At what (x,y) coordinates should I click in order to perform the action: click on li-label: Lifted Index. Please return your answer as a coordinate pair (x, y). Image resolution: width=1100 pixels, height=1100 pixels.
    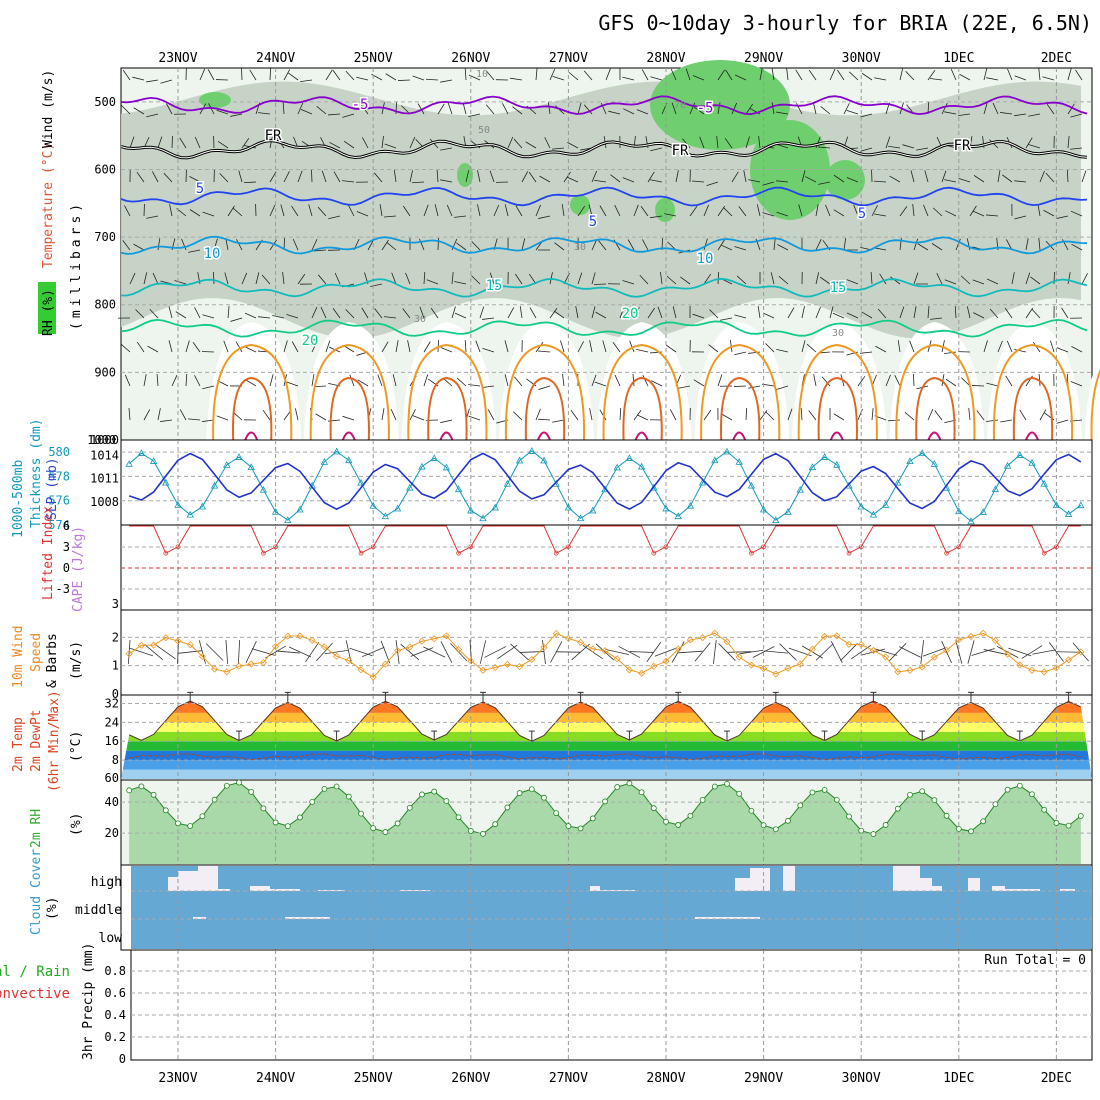
    Looking at the image, I should click on (48, 553).